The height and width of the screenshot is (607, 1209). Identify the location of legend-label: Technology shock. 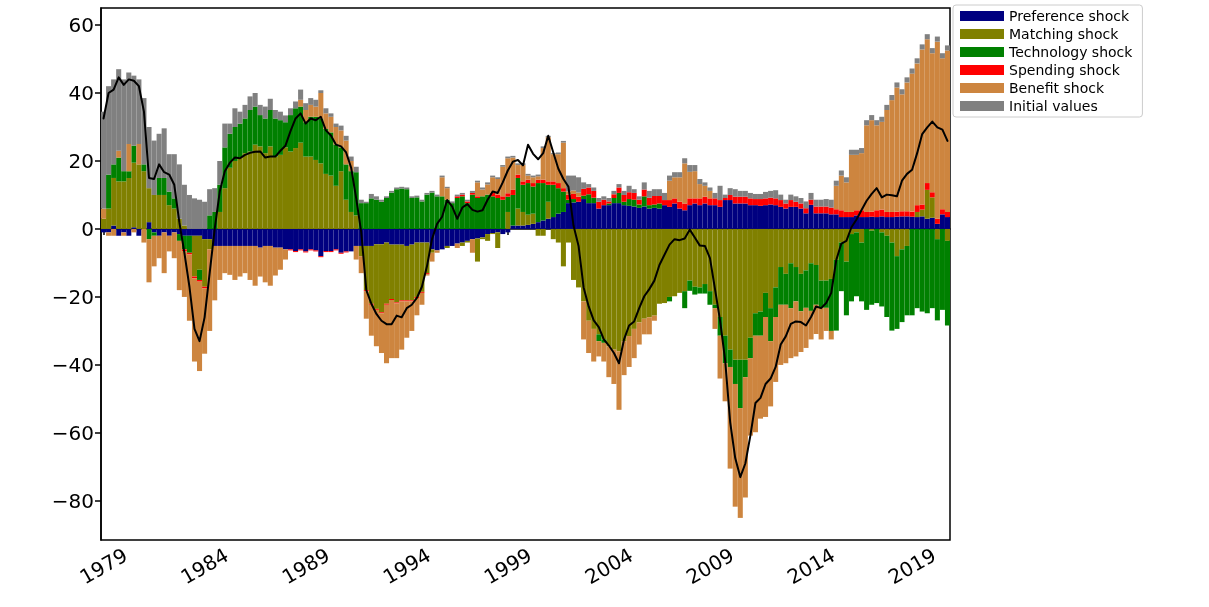
(1071, 52).